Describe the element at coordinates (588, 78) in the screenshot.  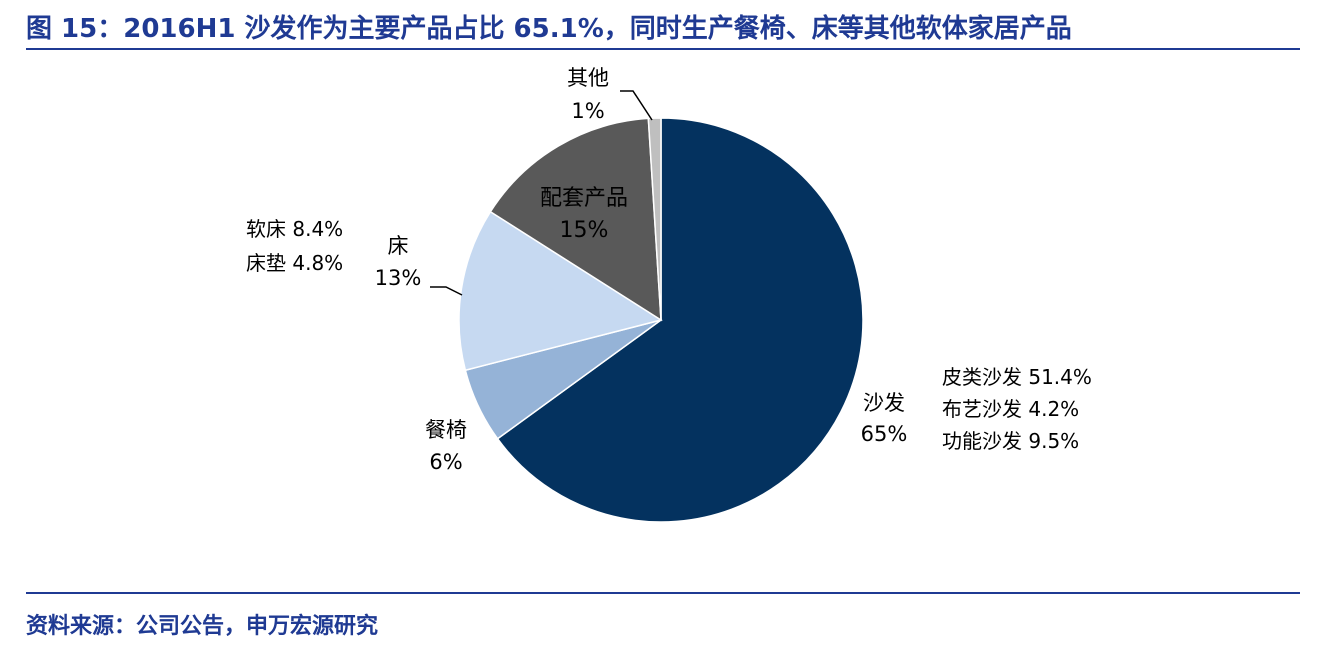
I see `slice-label-other-name: 其他` at that location.